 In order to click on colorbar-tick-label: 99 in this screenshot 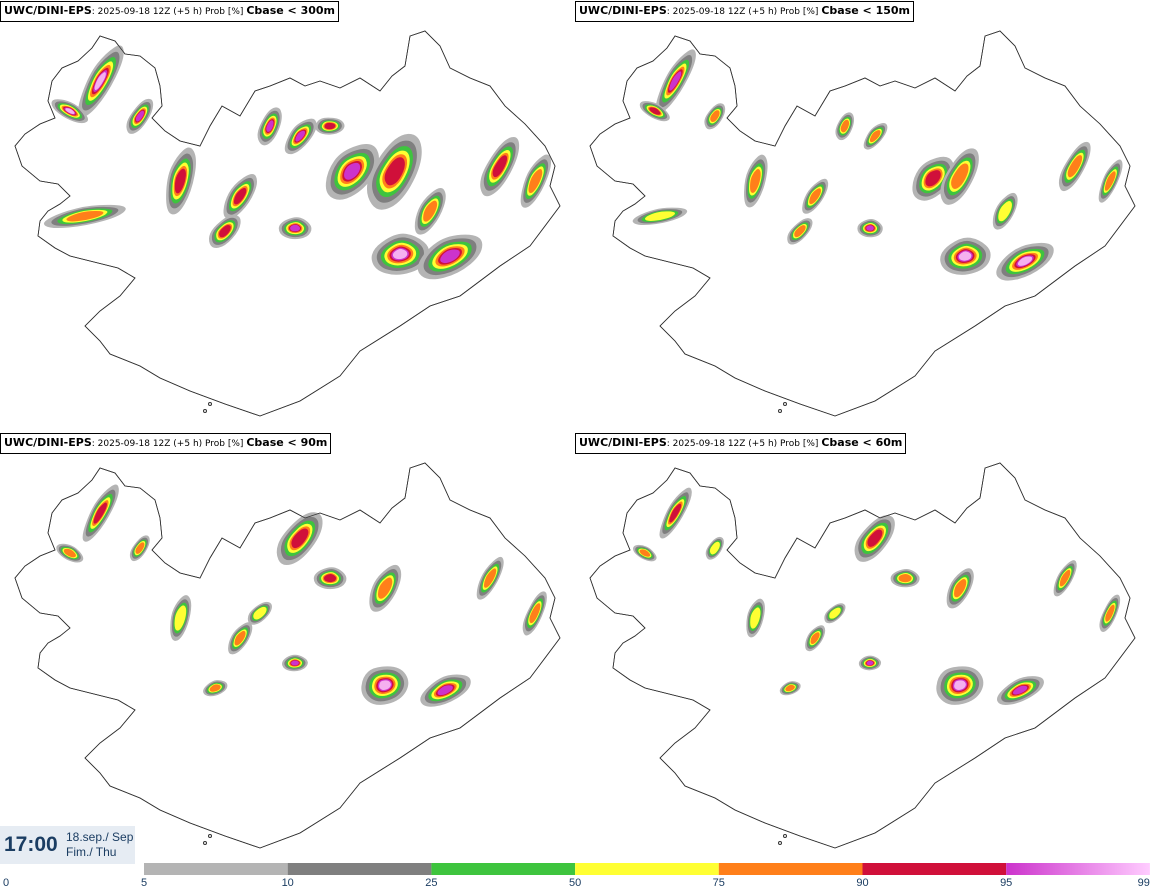, I will do `click(1144, 883)`.